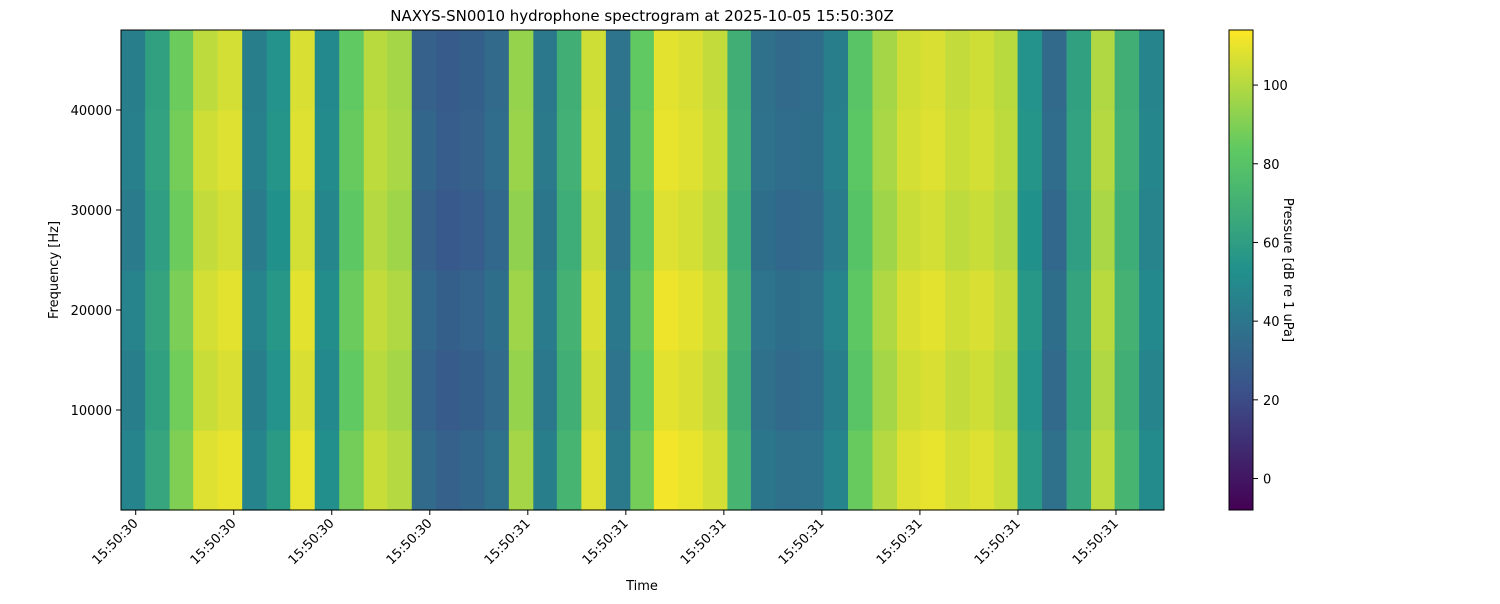  Describe the element at coordinates (641, 586) in the screenshot. I see `x-axis-label: Time` at that location.